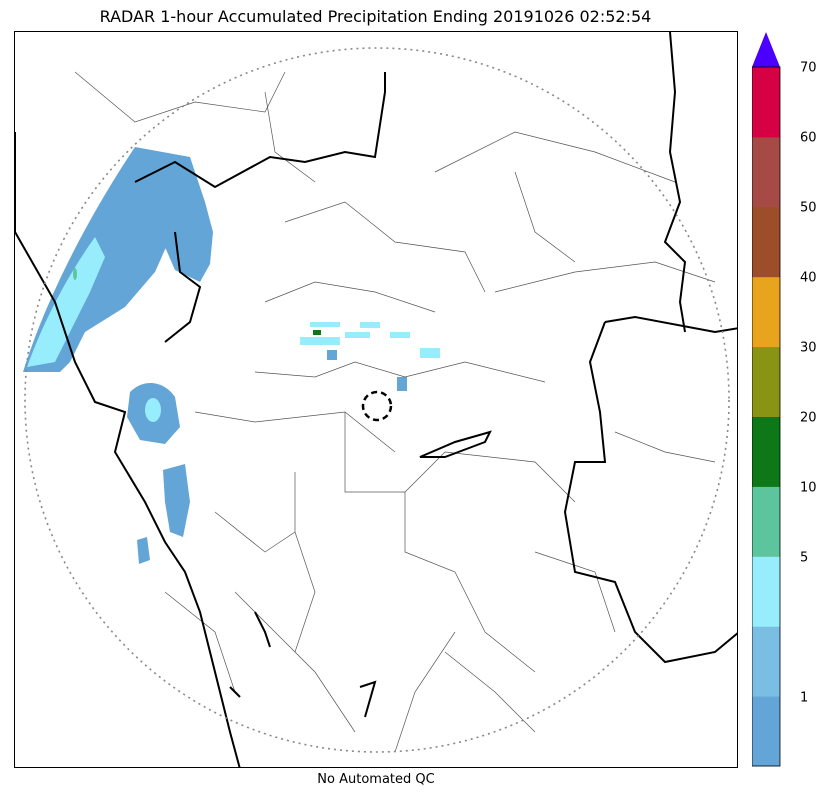 Image resolution: width=825 pixels, height=797 pixels. Describe the element at coordinates (766, 49) in the screenshot. I see `colorbar-extend-arrow` at that location.